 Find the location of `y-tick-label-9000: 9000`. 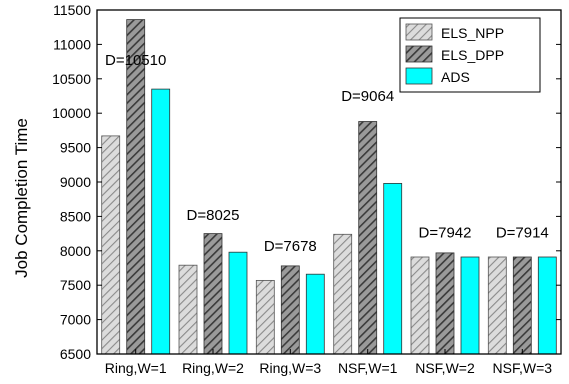

y-tick-label-9000: 9000 is located at coordinates (75, 182).